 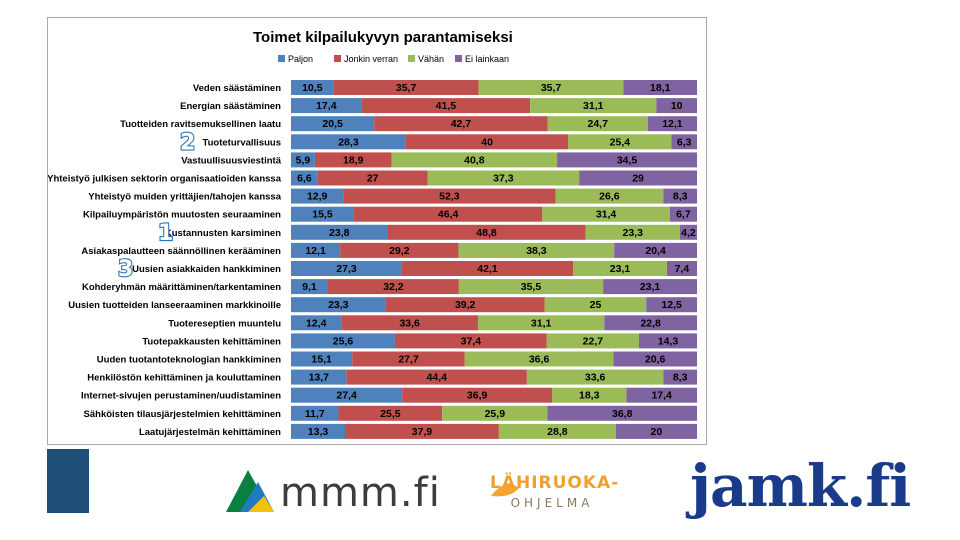 I want to click on data-label: 38,3, so click(x=536, y=251).